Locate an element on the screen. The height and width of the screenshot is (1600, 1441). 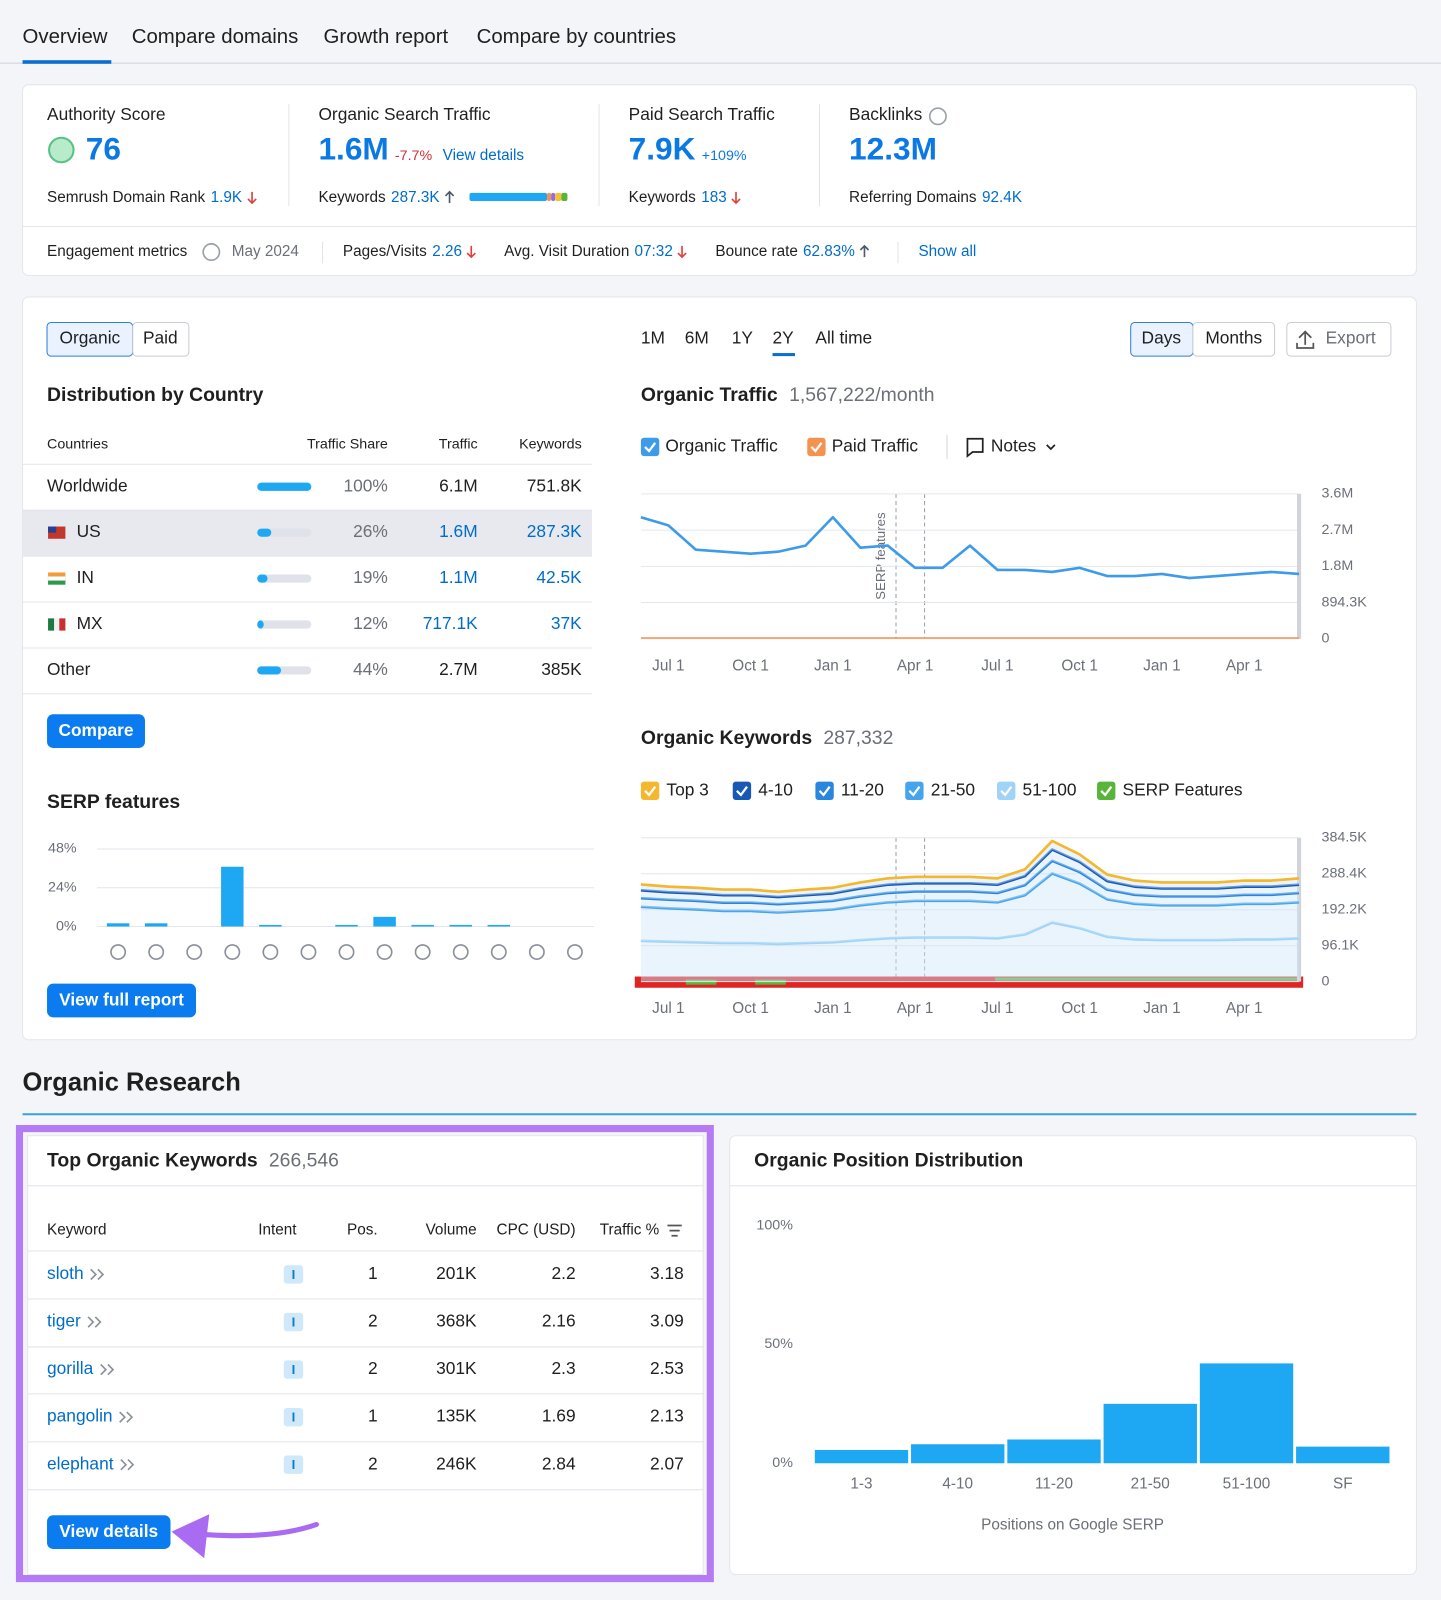
metric-value: 76 is located at coordinates (103, 148).